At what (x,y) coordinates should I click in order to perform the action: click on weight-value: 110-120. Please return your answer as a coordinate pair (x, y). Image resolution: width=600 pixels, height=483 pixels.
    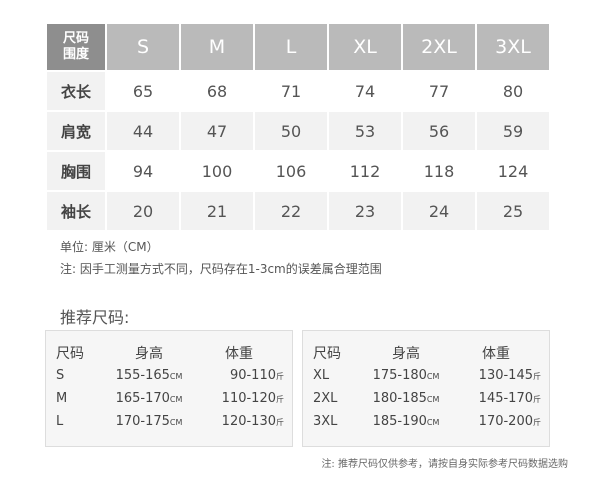
    Looking at the image, I should click on (248, 398).